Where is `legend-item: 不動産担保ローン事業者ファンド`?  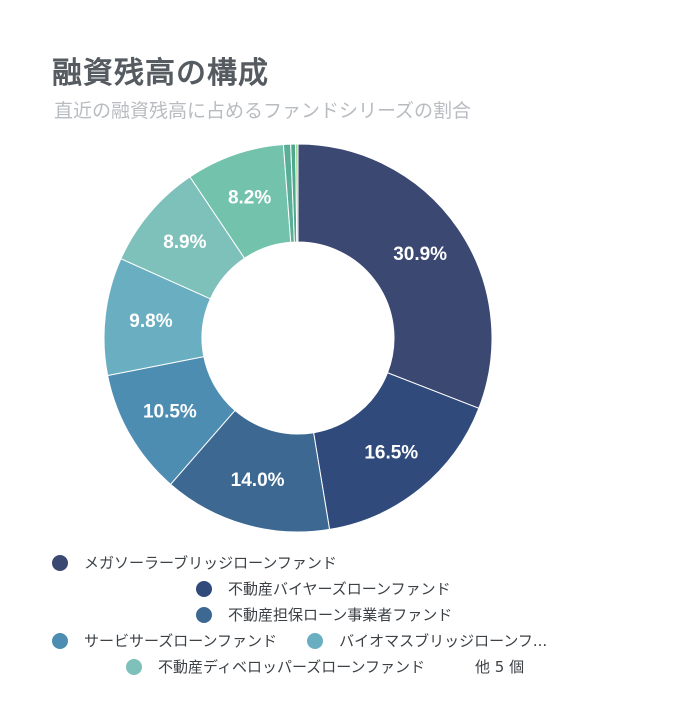 legend-item: 不動産担保ローン事業者ファンド is located at coordinates (324, 614).